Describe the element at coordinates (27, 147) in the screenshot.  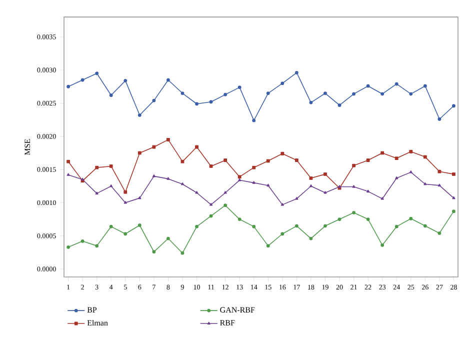
I see `y-axis-title: MSE` at that location.